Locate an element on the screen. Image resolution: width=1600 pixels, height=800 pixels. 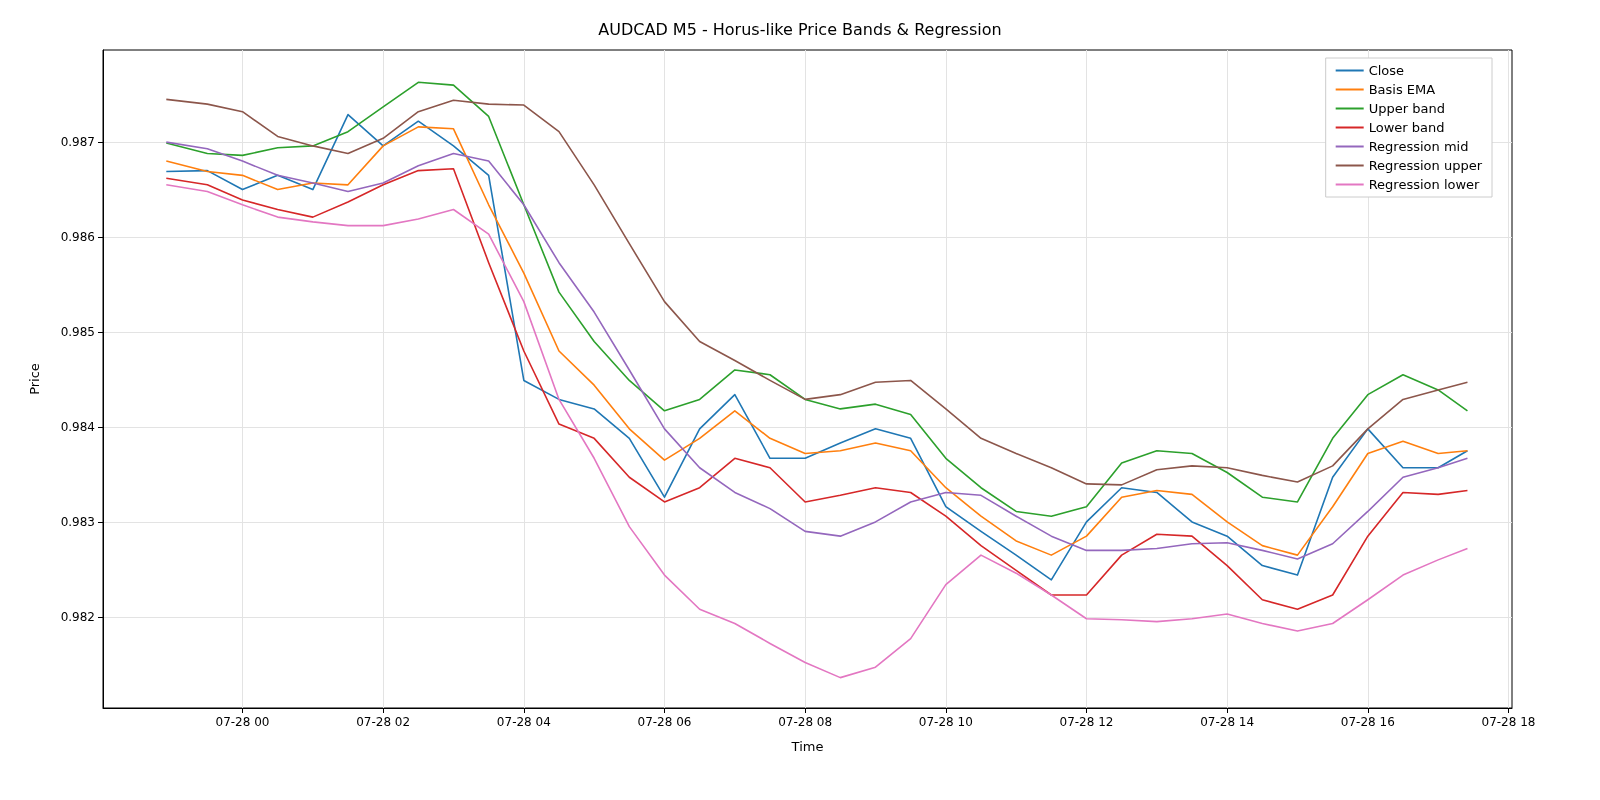
y-tick-label: 0.984 is located at coordinates (77, 426).